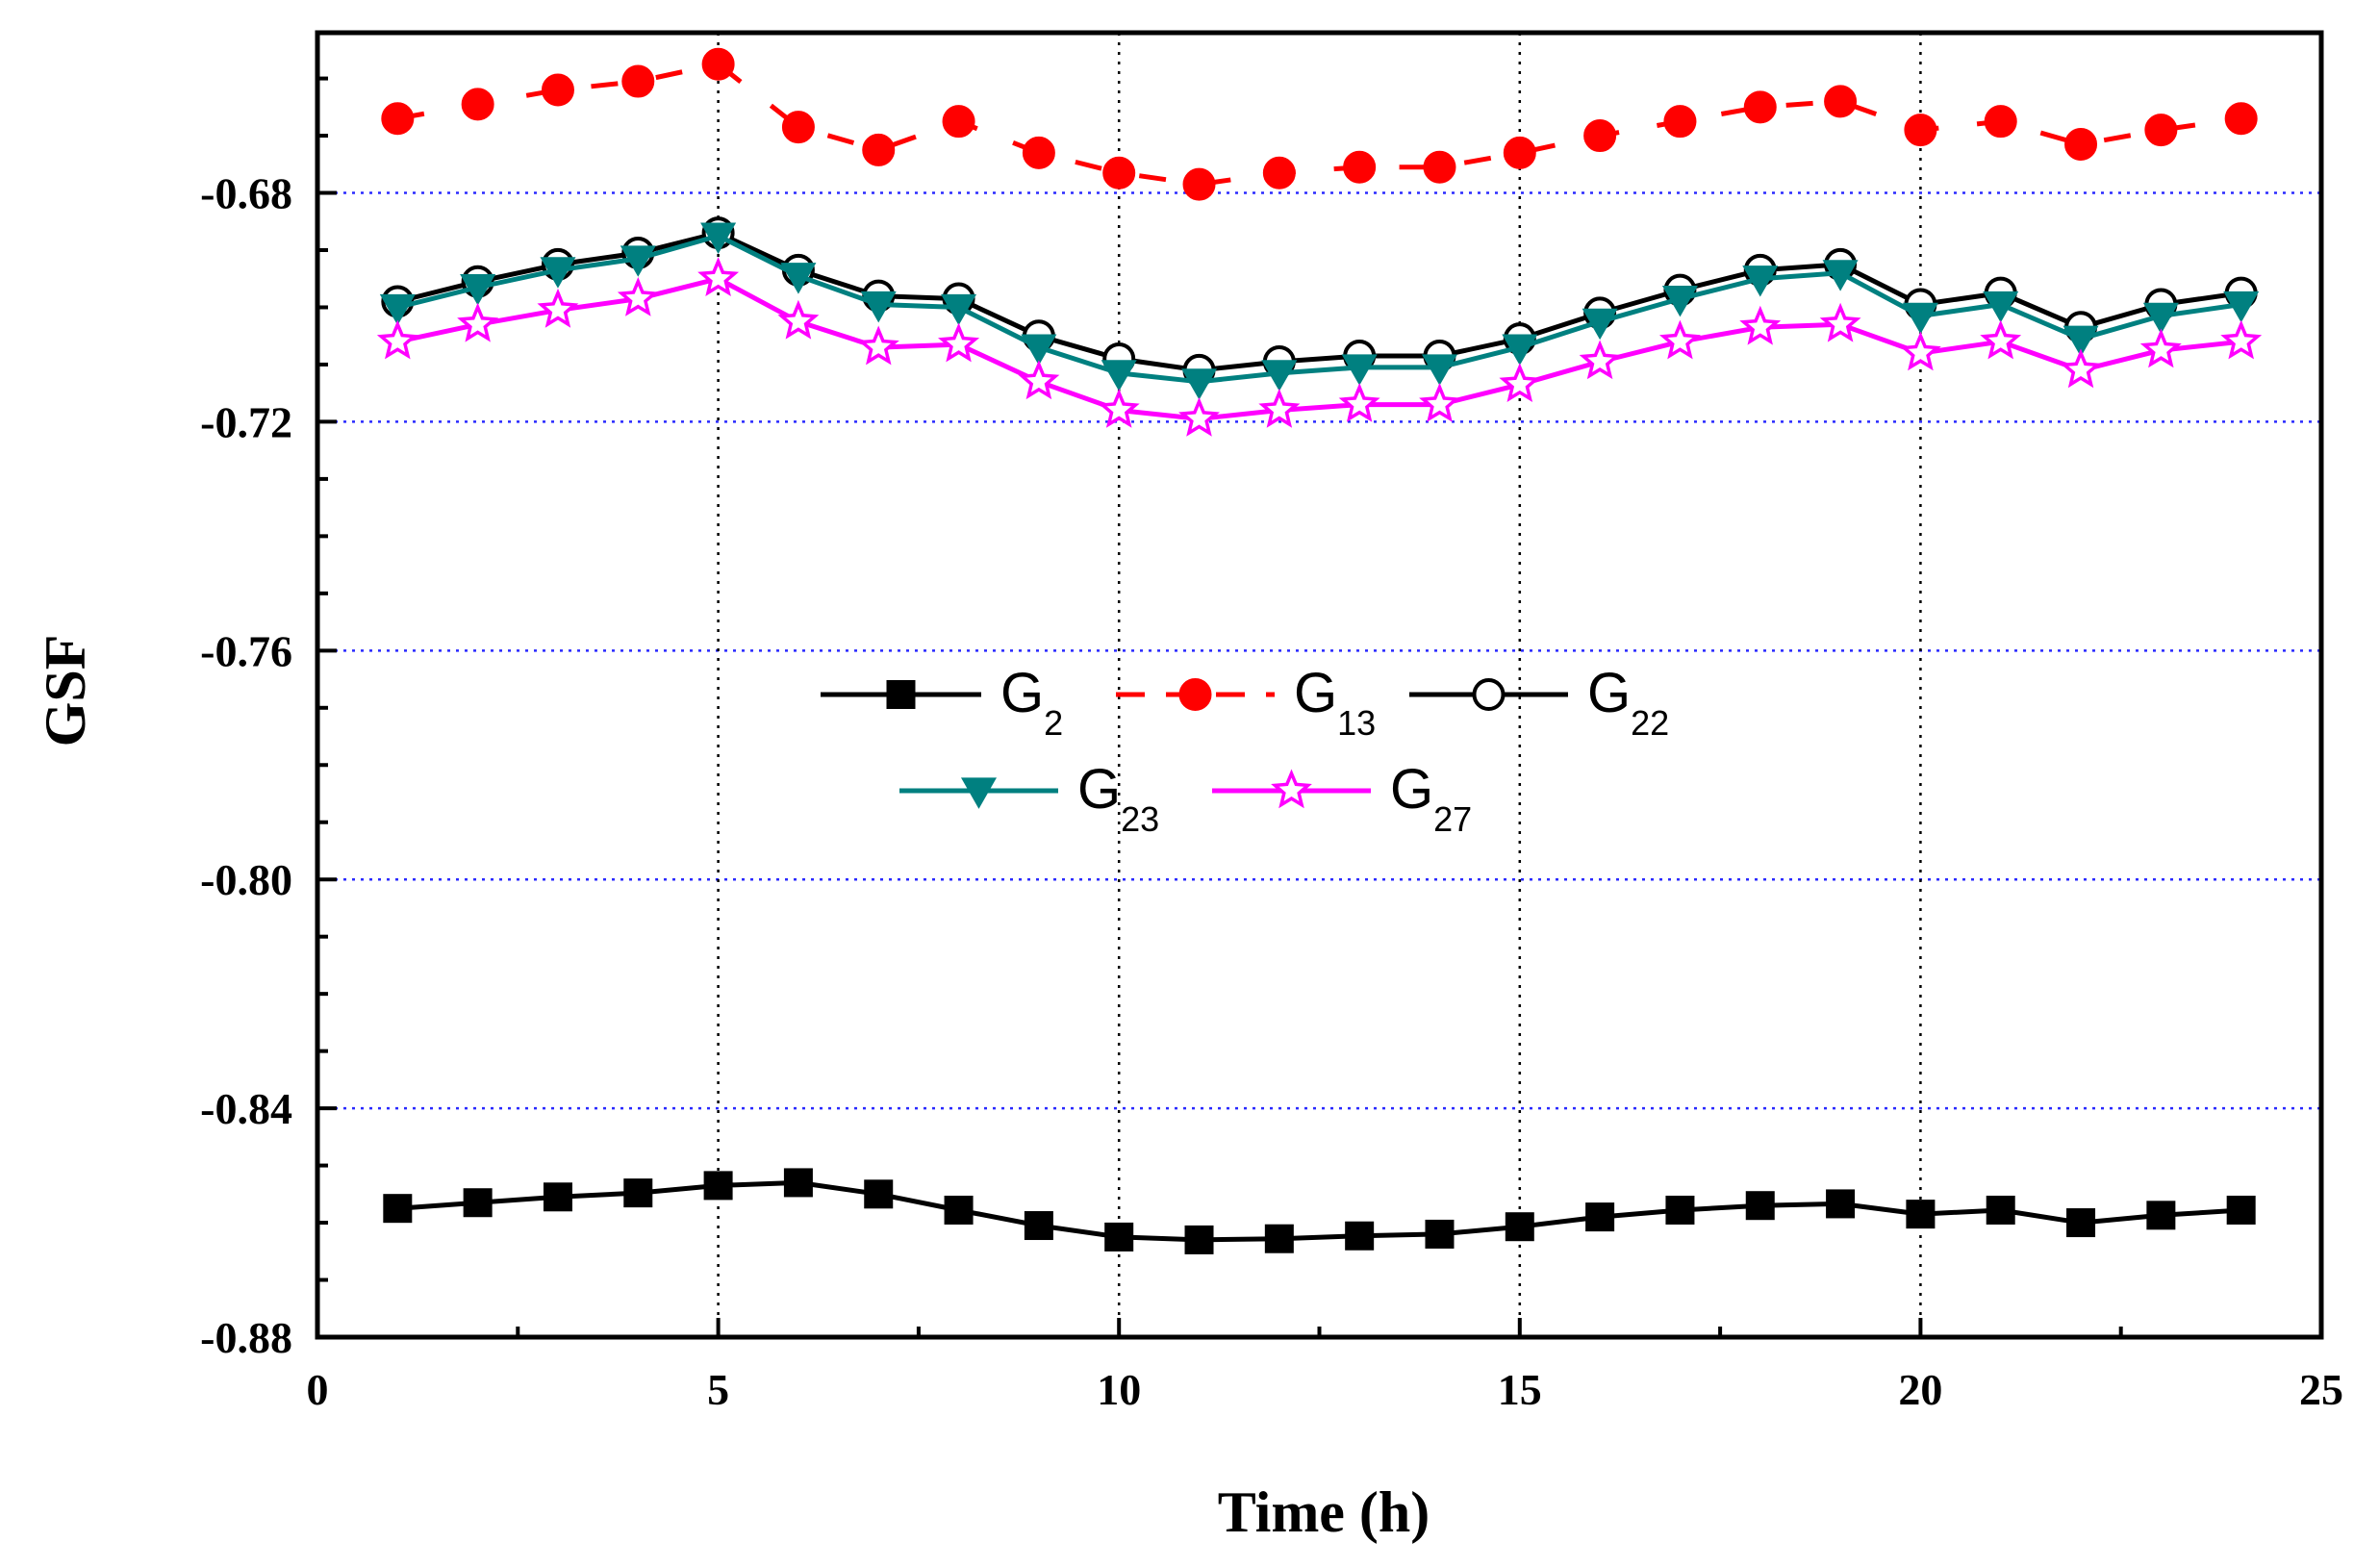 Image resolution: width=2379 pixels, height=1568 pixels. What do you see at coordinates (246, 879) in the screenshot?
I see `y-tick-label: -0.80` at bounding box center [246, 879].